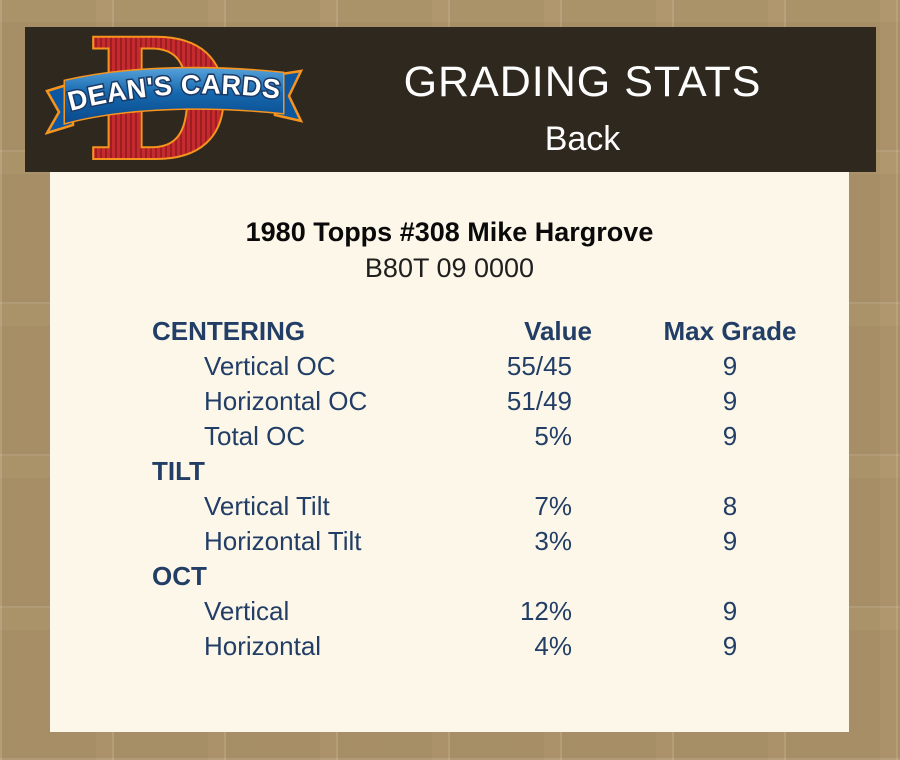  What do you see at coordinates (558, 331) in the screenshot?
I see `column-header-value: Value` at bounding box center [558, 331].